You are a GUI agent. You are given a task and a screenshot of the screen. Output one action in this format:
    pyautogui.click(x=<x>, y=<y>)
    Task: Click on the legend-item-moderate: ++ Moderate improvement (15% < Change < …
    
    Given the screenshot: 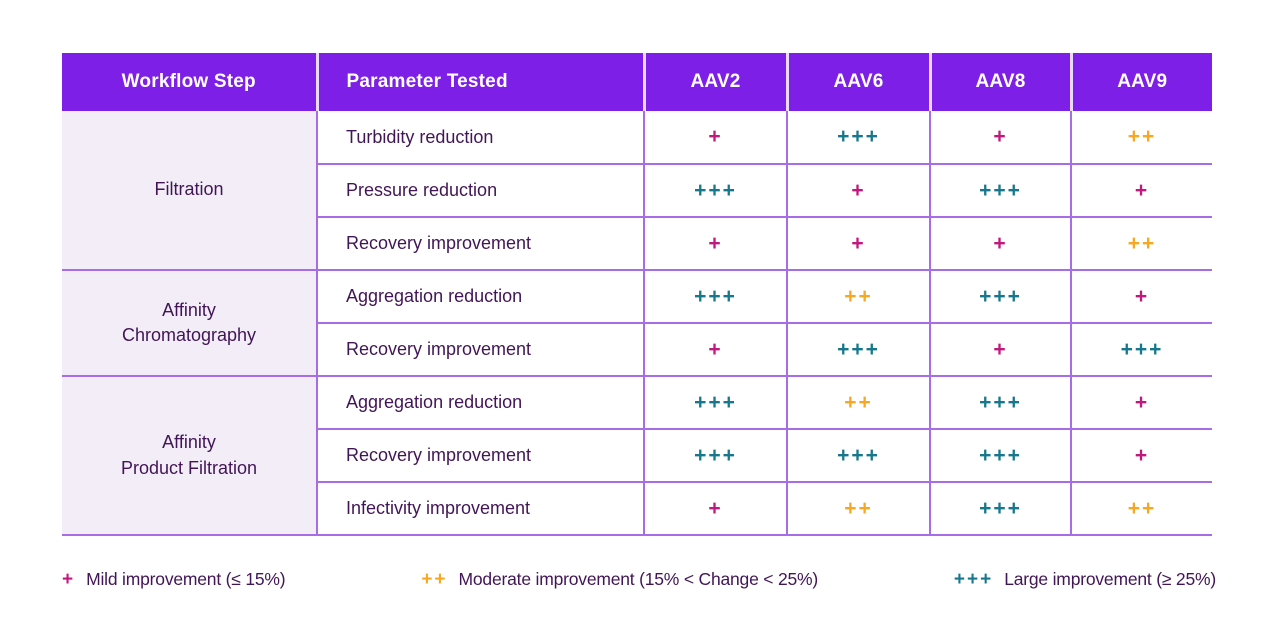 What is the action you would take?
    pyautogui.click(x=619, y=579)
    